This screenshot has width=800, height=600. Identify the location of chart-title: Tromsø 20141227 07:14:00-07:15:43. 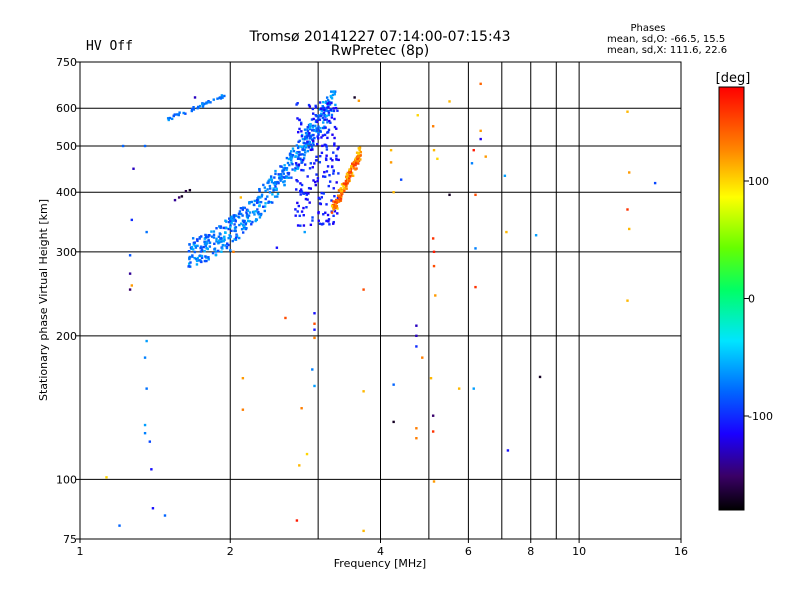
(380, 37).